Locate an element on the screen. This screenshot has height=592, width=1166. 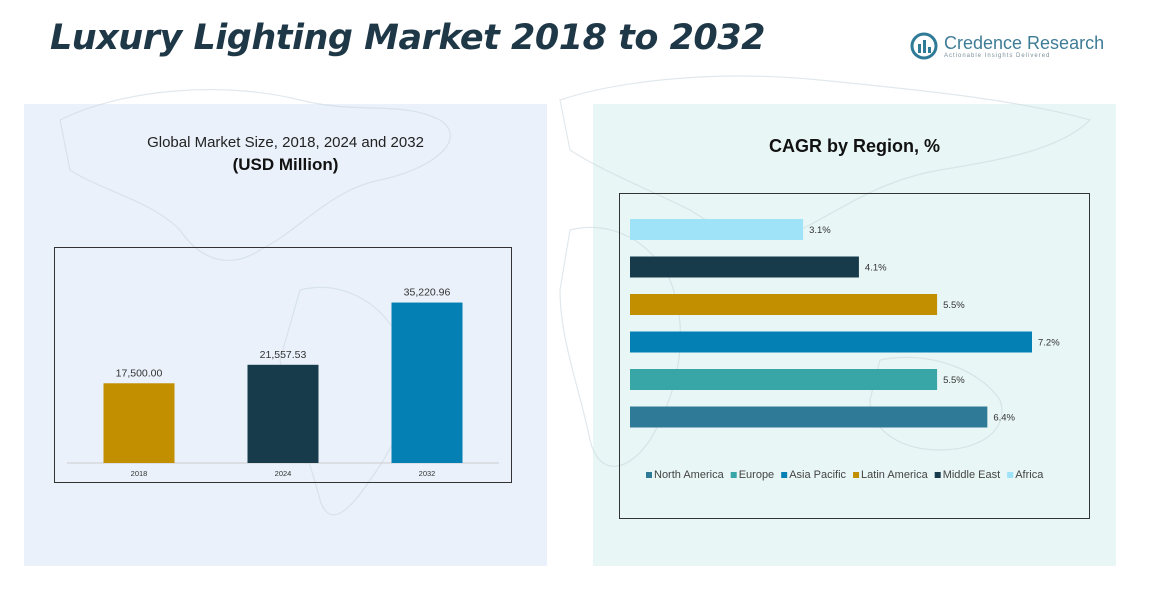
bar-value-label: 21,557.53 is located at coordinates (283, 355).